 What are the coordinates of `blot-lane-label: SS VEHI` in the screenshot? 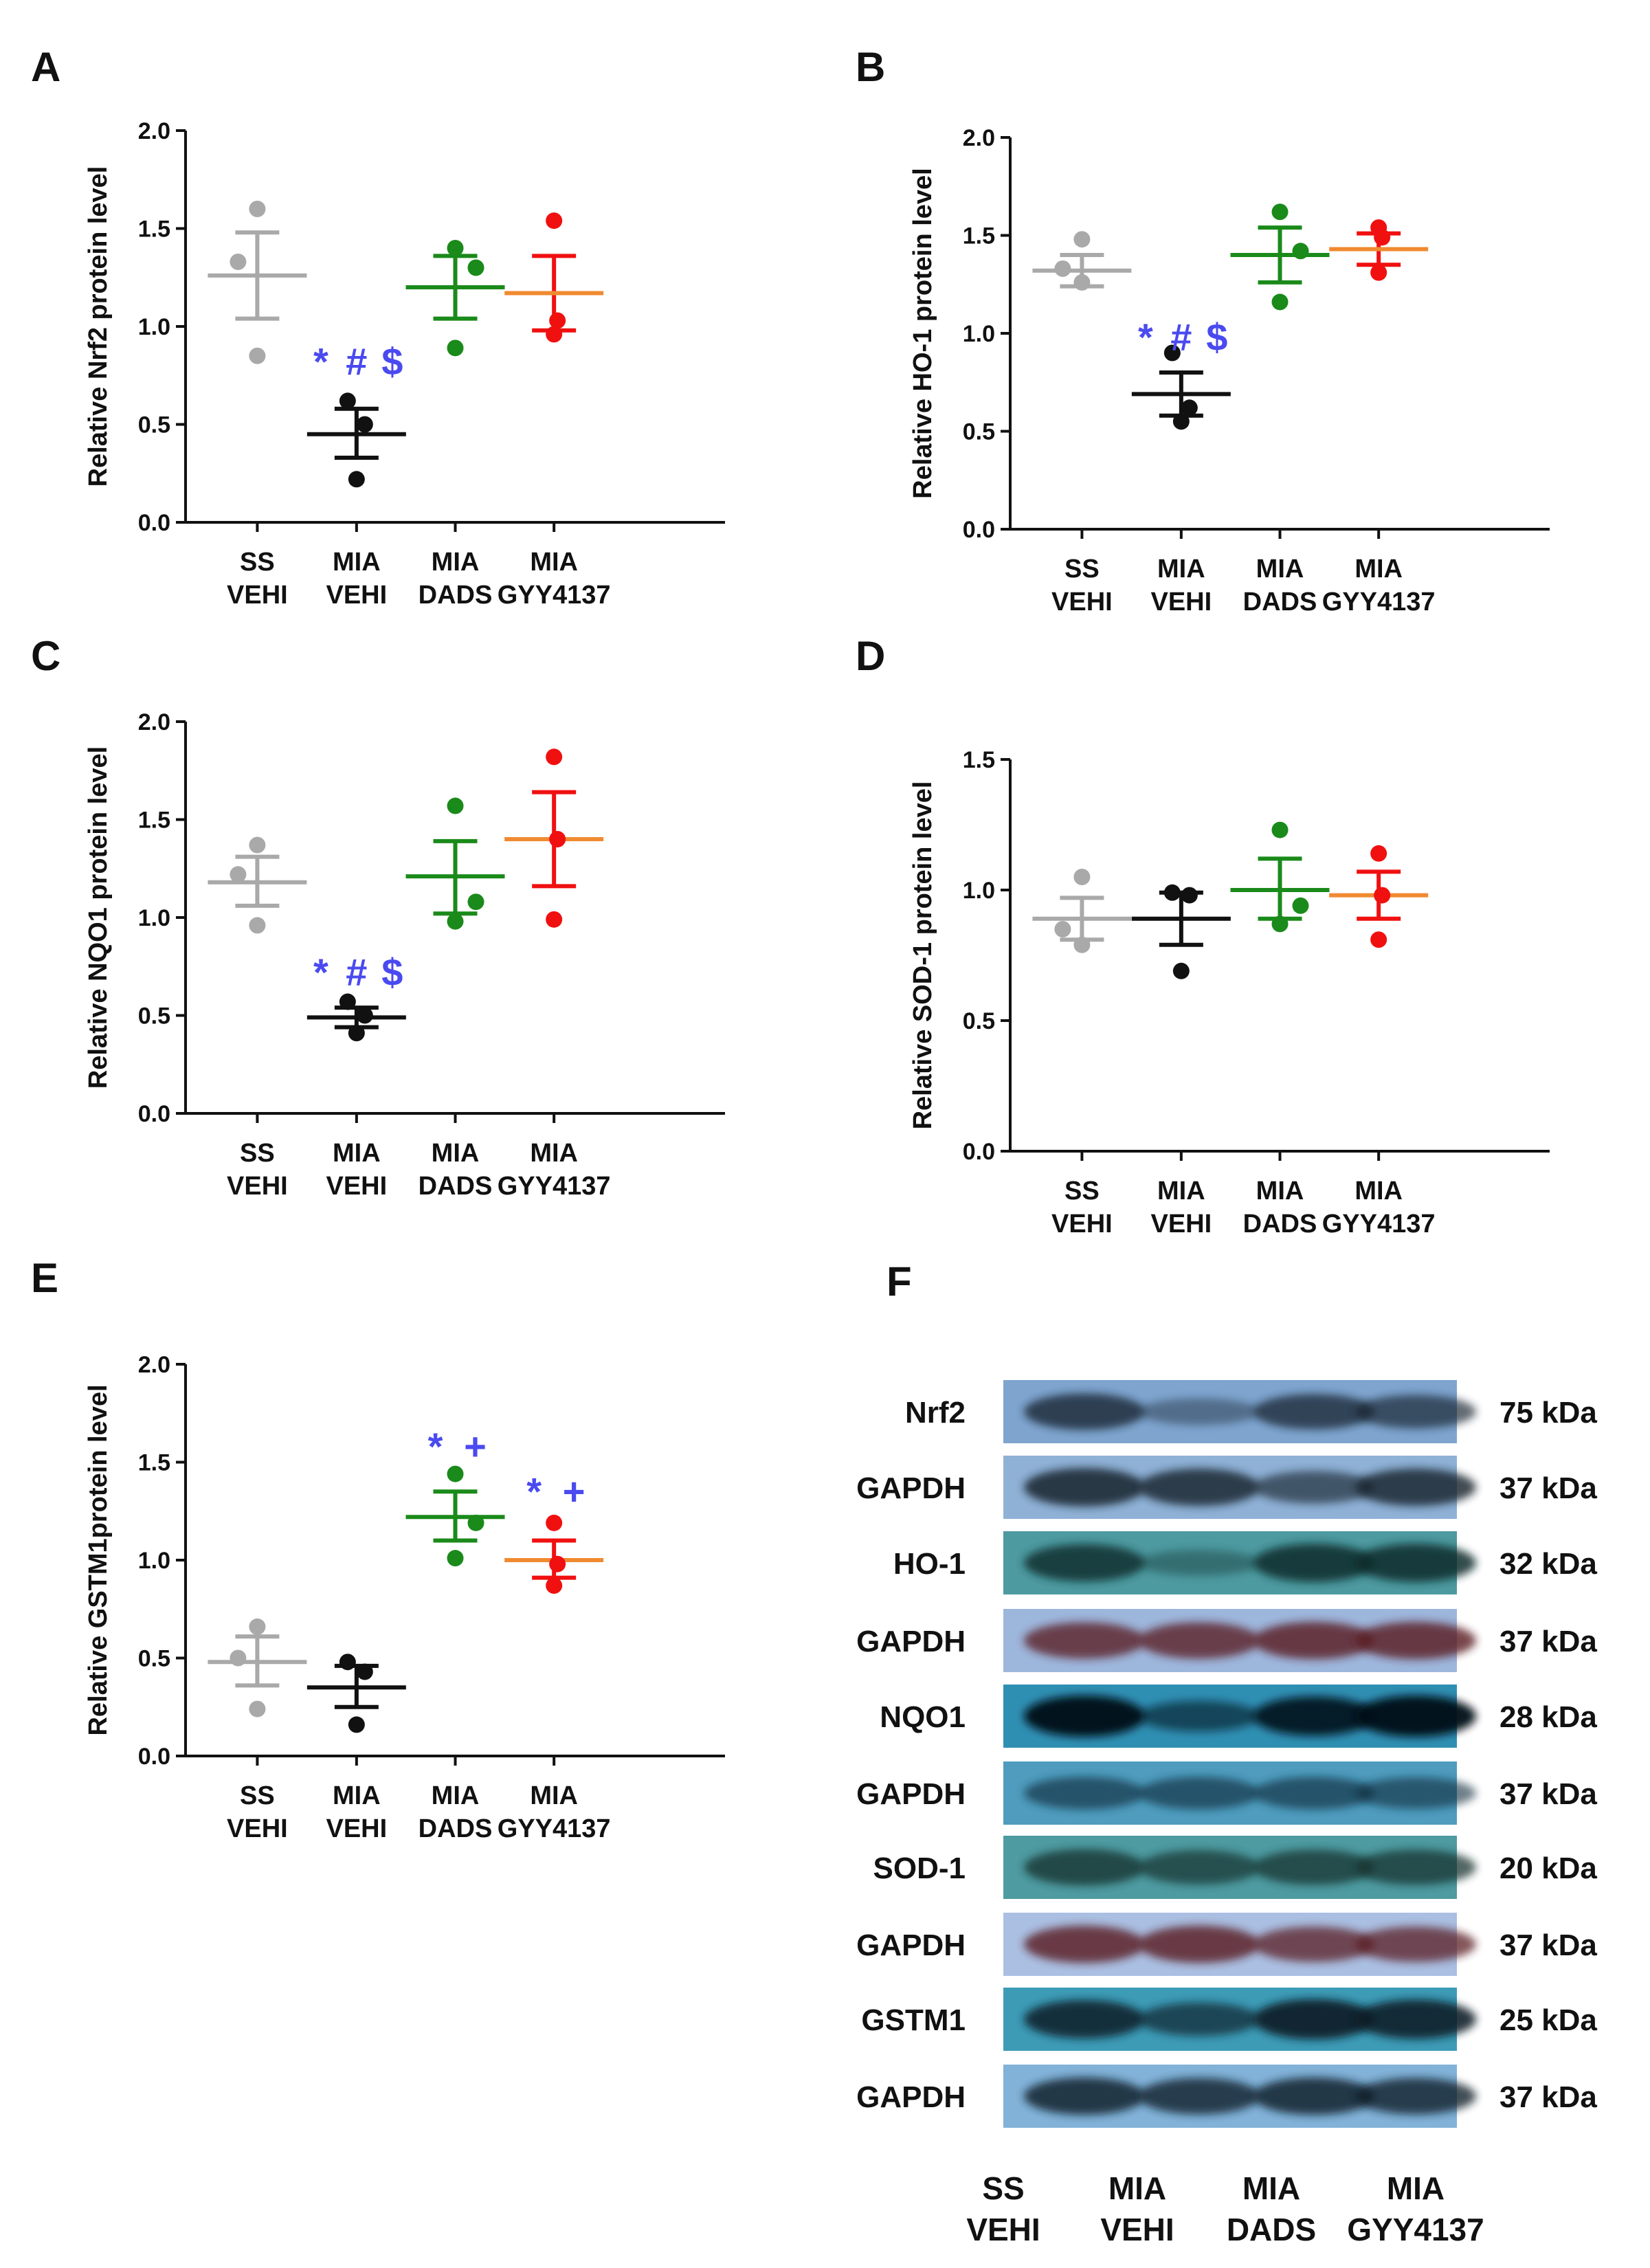 It's located at (1003, 2208).